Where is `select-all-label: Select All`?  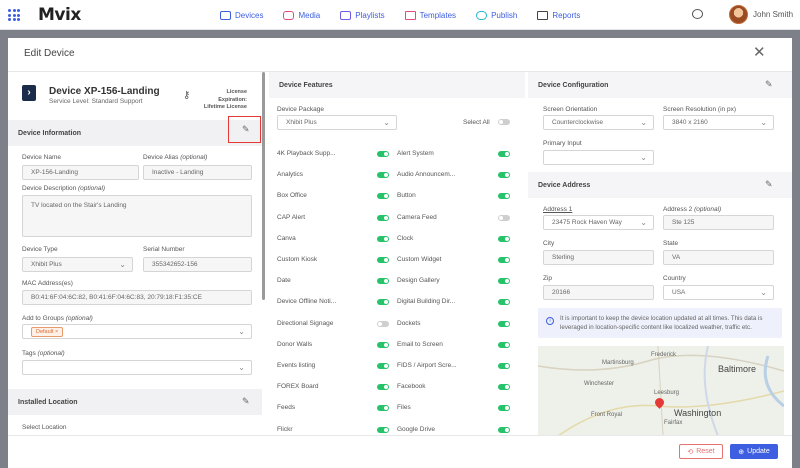
select-all-label: Select All is located at coordinates (476, 122).